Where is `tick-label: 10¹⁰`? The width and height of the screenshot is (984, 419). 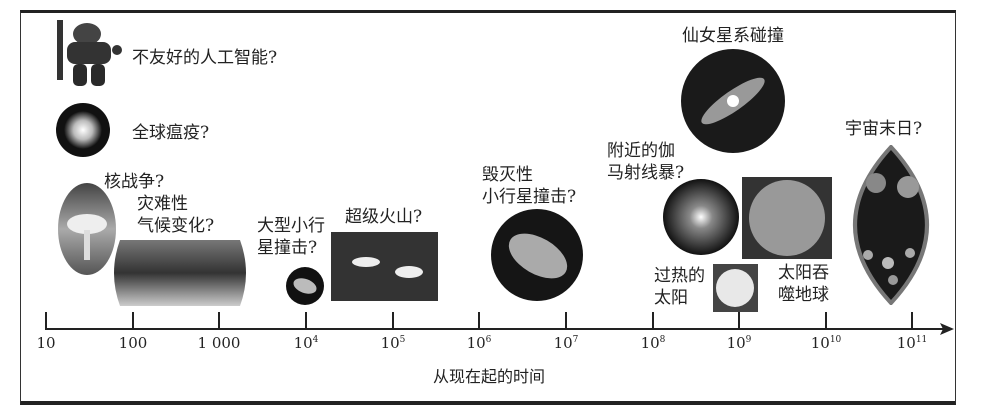 tick-label: 10¹⁰ is located at coordinates (826, 343).